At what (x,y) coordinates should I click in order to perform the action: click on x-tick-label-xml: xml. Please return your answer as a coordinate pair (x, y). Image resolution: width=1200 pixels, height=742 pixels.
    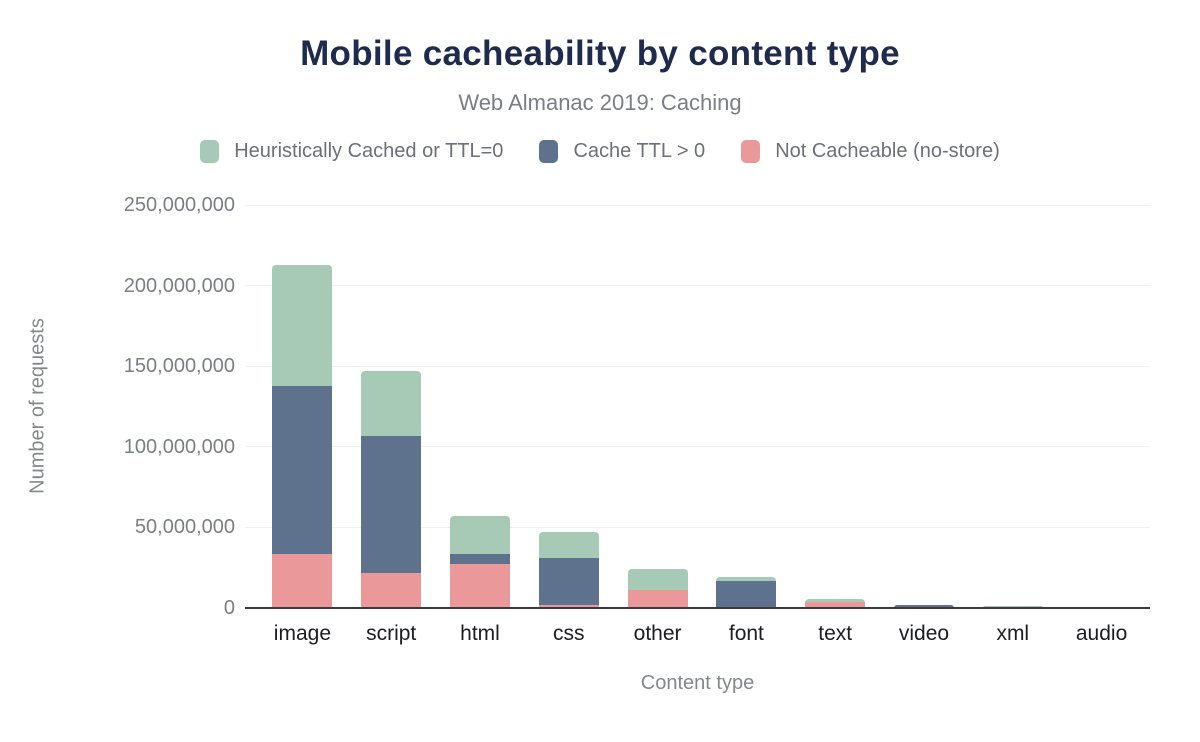
    Looking at the image, I should click on (1013, 633).